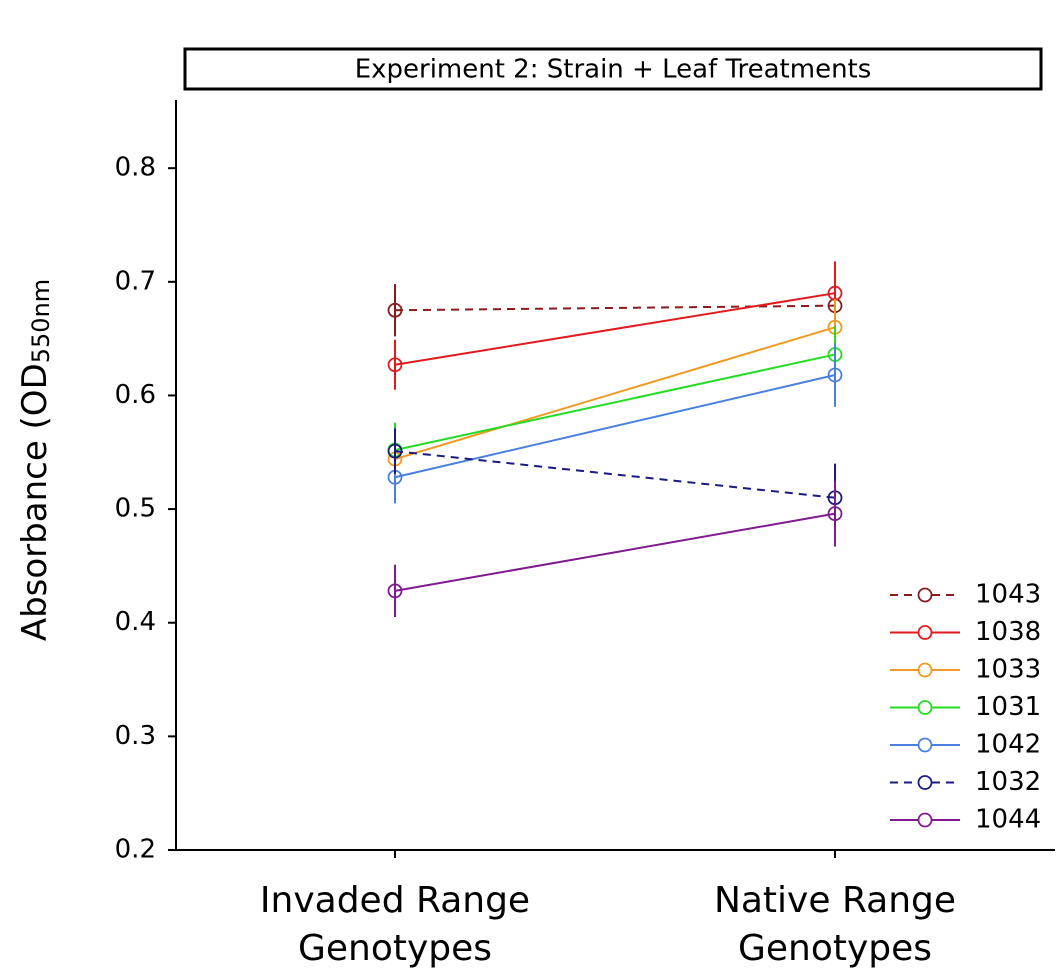 The image size is (1058, 972). I want to click on title-box, so click(613, 69).